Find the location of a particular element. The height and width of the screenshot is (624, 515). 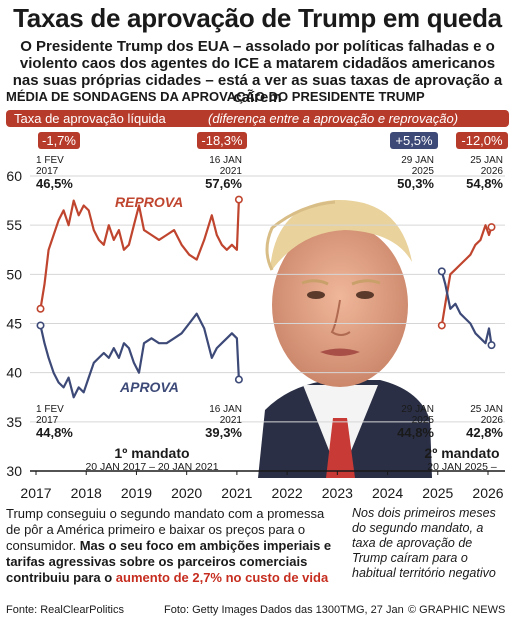

net-badge-value: -1,7% is located at coordinates (59, 140).